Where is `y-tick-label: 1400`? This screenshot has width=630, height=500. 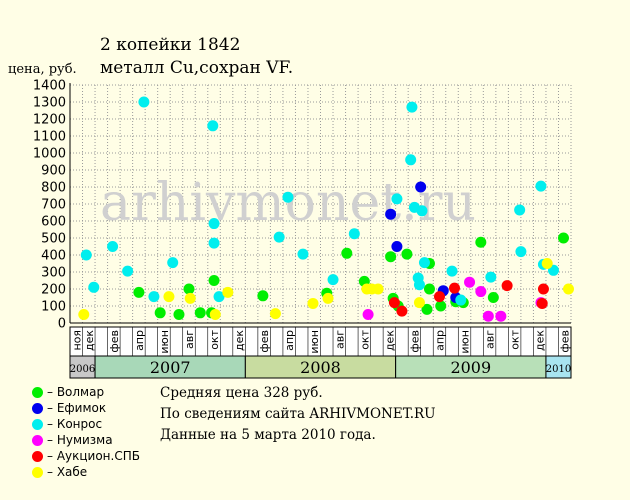 y-tick-label: 1400 is located at coordinates (49, 86).